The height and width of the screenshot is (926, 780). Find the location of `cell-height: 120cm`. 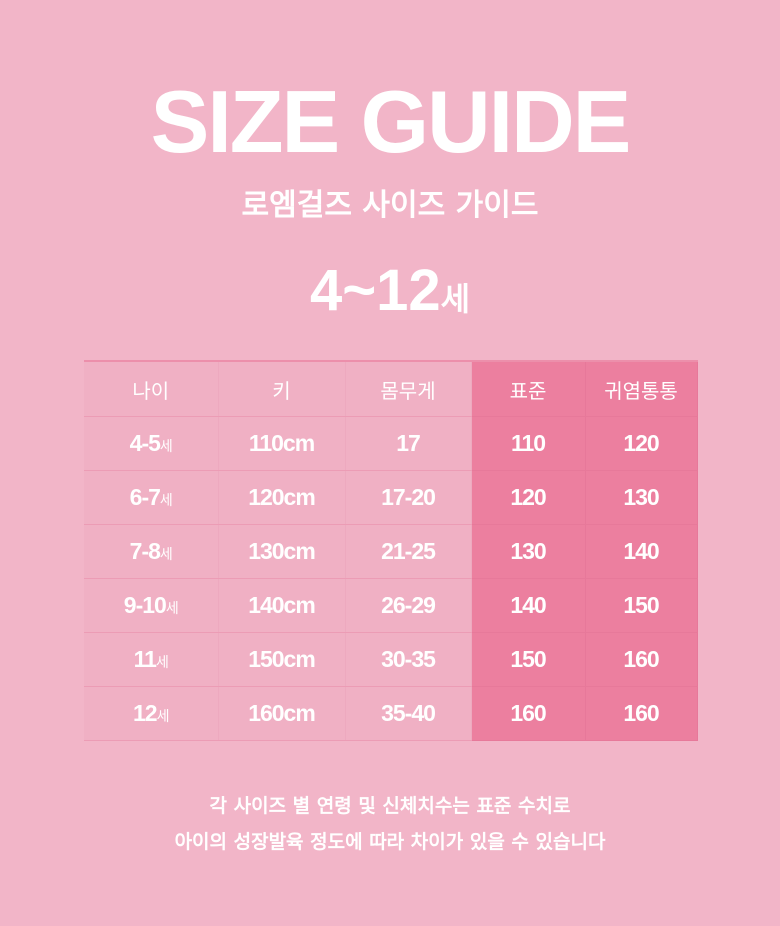

cell-height: 120cm is located at coordinates (282, 497).